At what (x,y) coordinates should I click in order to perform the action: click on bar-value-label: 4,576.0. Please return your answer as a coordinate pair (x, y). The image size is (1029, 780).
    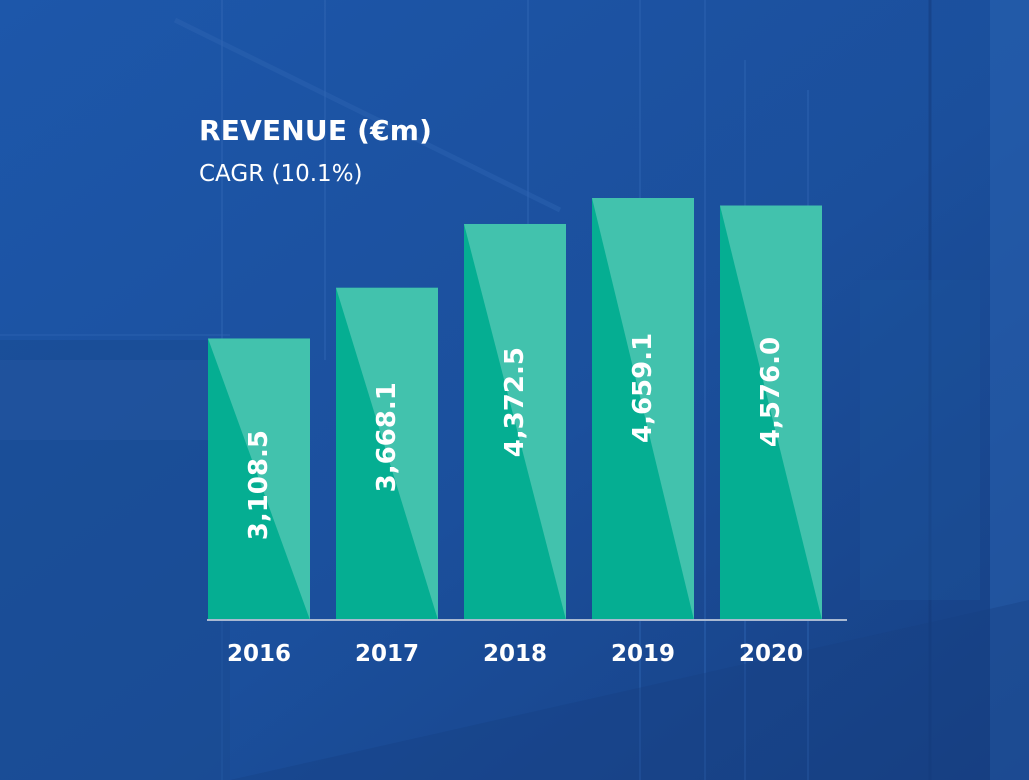
    Looking at the image, I should click on (771, 392).